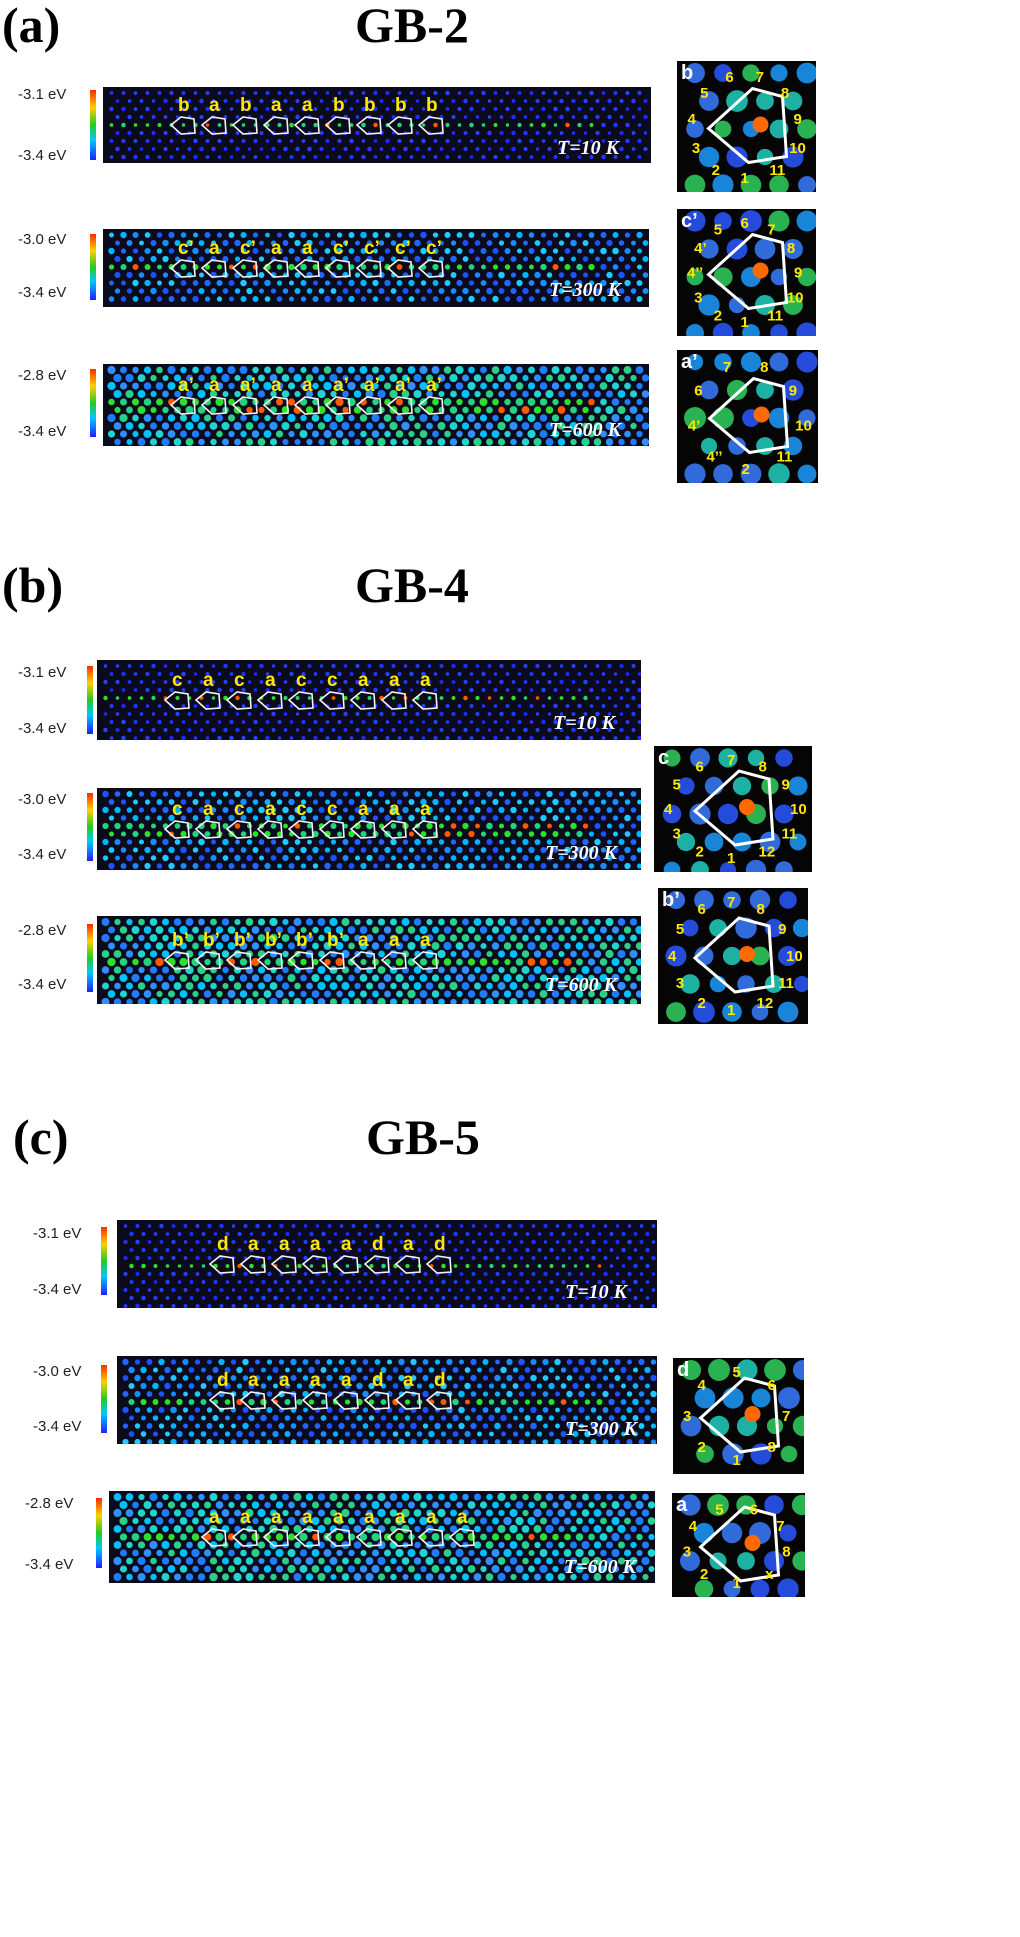 The image size is (1020, 1937). I want to click on atom-number: 9, so click(786, 785).